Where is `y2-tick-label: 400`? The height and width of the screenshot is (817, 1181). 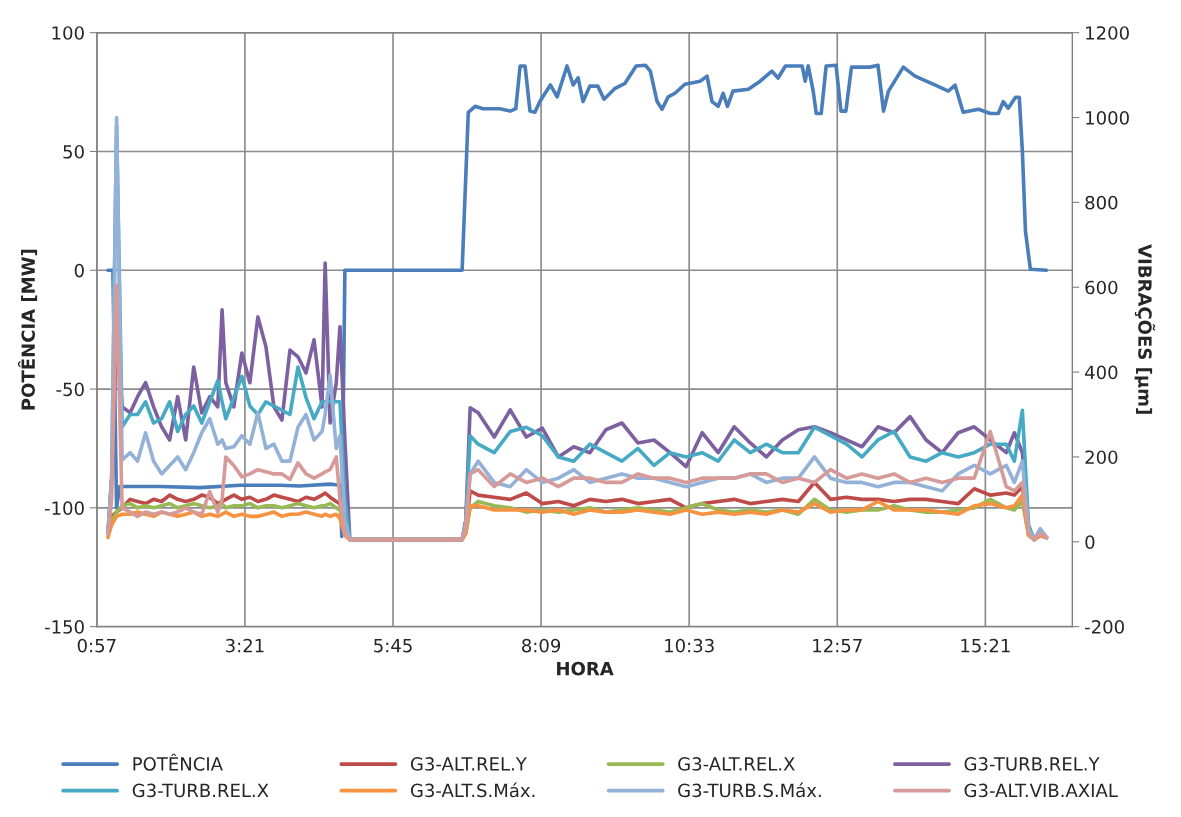 y2-tick-label: 400 is located at coordinates (1101, 372).